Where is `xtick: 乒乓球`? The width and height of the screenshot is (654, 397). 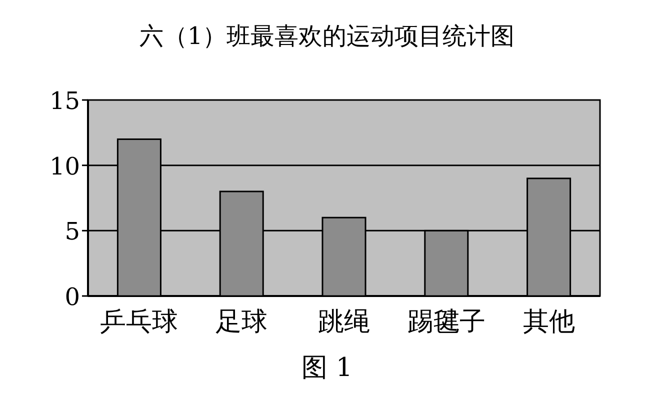 xtick: 乒乓球 is located at coordinates (139, 322).